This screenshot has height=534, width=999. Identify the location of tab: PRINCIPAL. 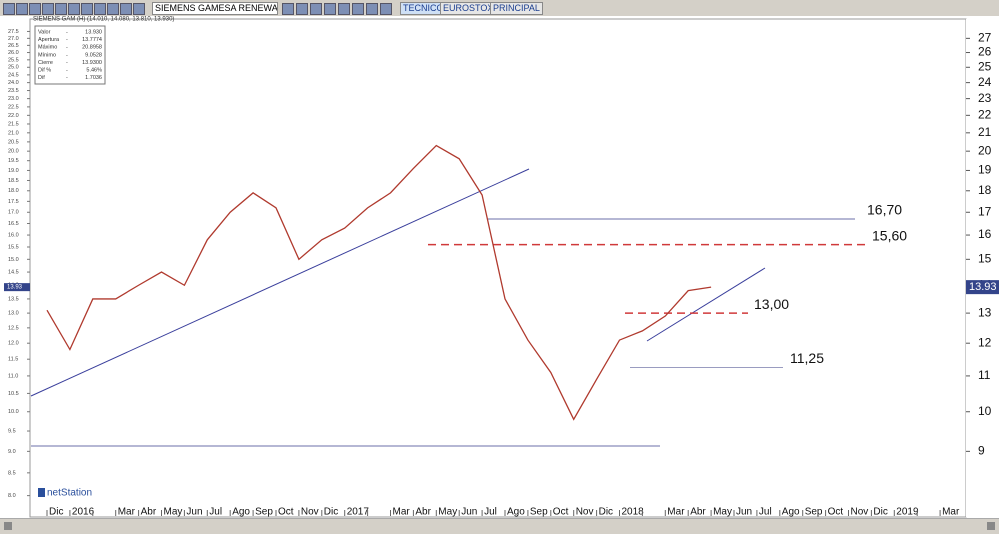
(516, 8).